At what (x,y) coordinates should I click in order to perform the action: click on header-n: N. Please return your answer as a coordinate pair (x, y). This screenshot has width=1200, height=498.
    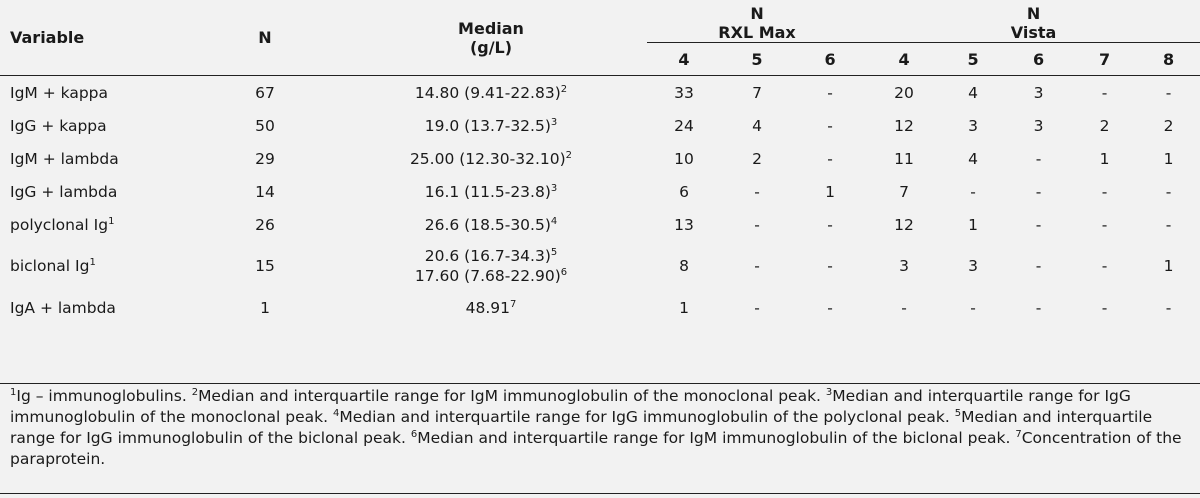
    Looking at the image, I should click on (265, 38).